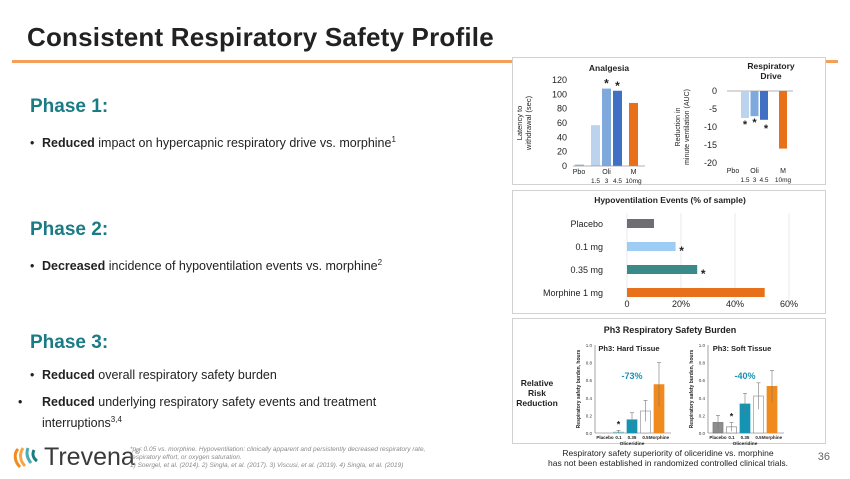 This screenshot has width=850, height=479. What do you see at coordinates (562, 137) in the screenshot?
I see `y-tick-label: 40` at bounding box center [562, 137].